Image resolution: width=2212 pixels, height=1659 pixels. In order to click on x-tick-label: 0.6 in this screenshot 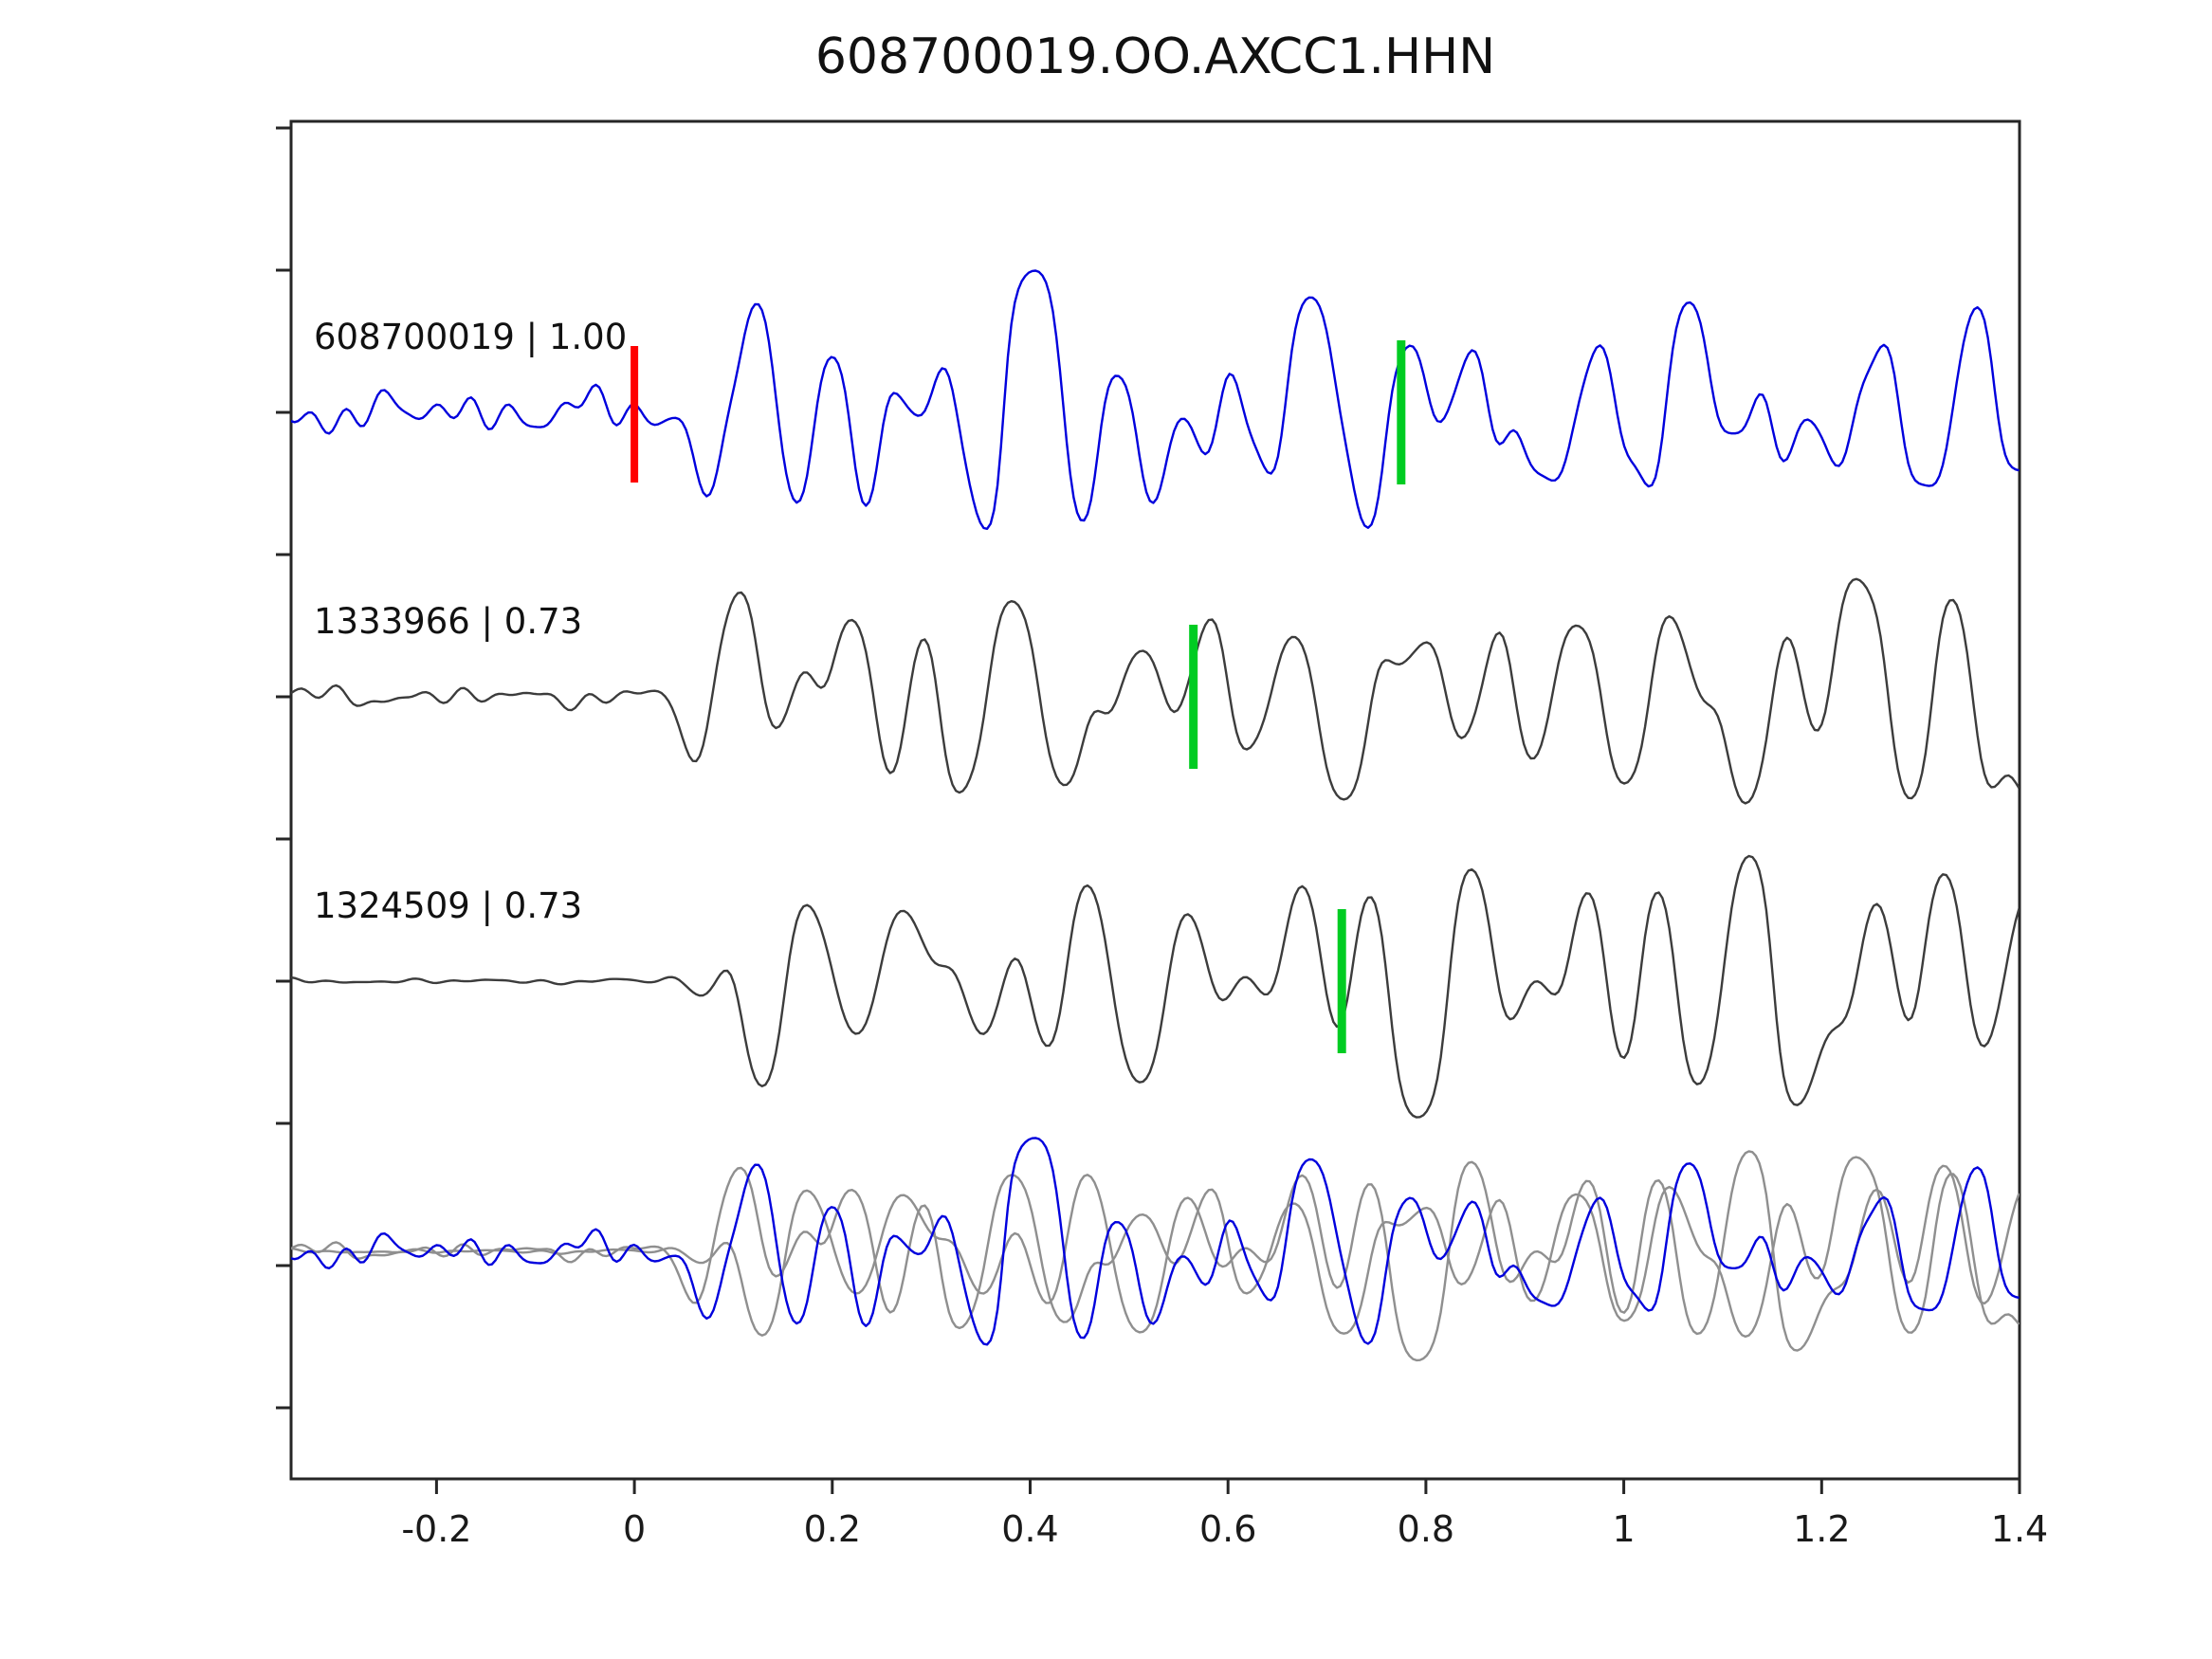, I will do `click(1227, 1529)`.